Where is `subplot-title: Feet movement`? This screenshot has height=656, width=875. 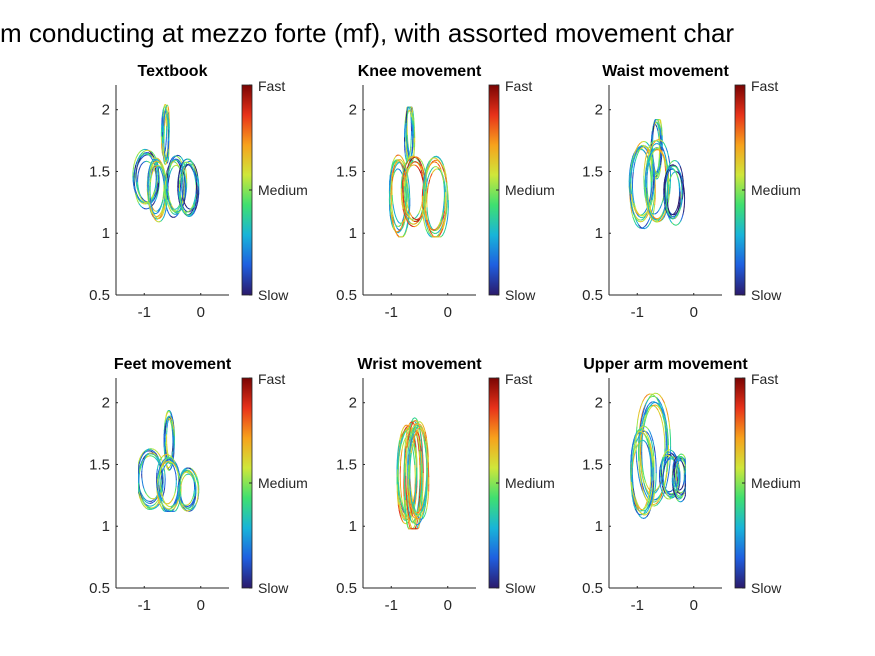
subplot-title: Feet movement is located at coordinates (173, 364).